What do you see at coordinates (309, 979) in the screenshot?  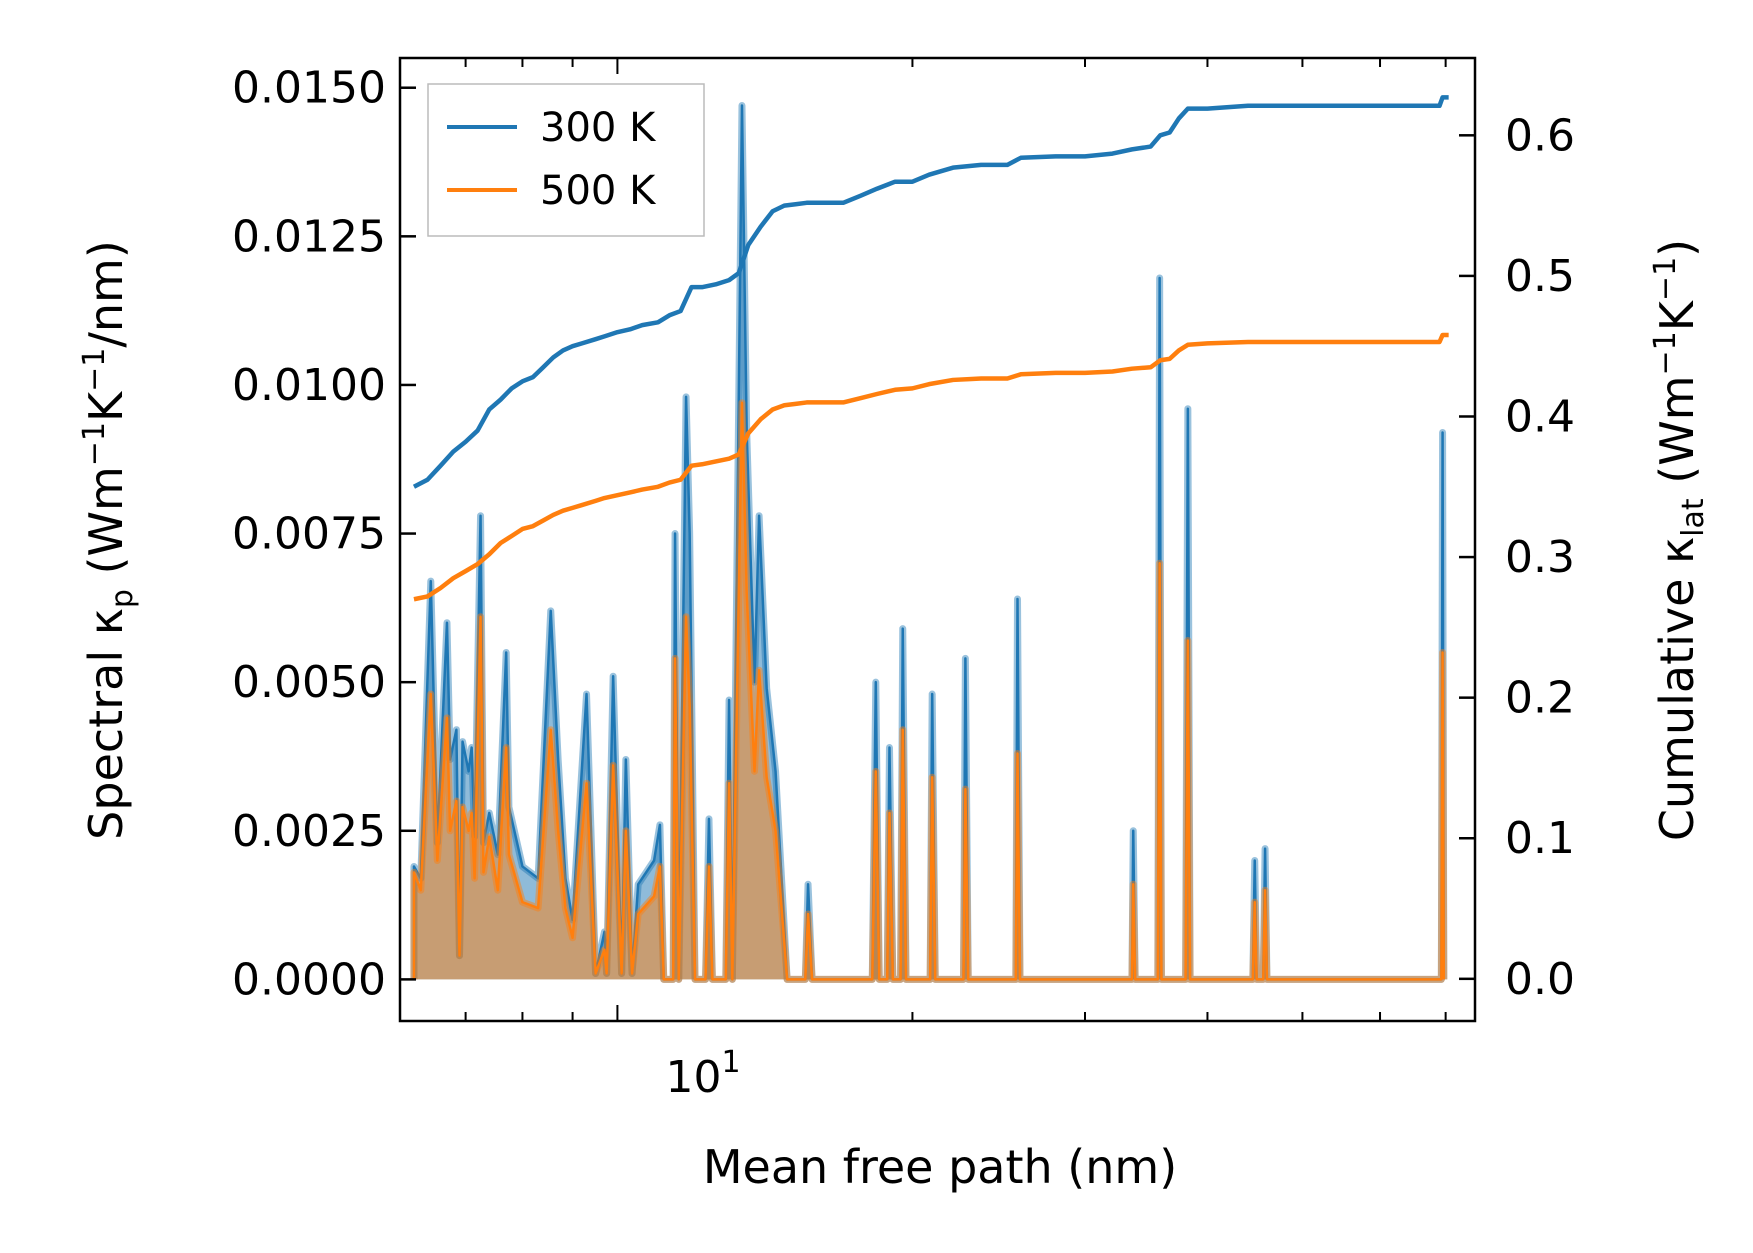 I see `y-left-tick-label: 0.0000` at bounding box center [309, 979].